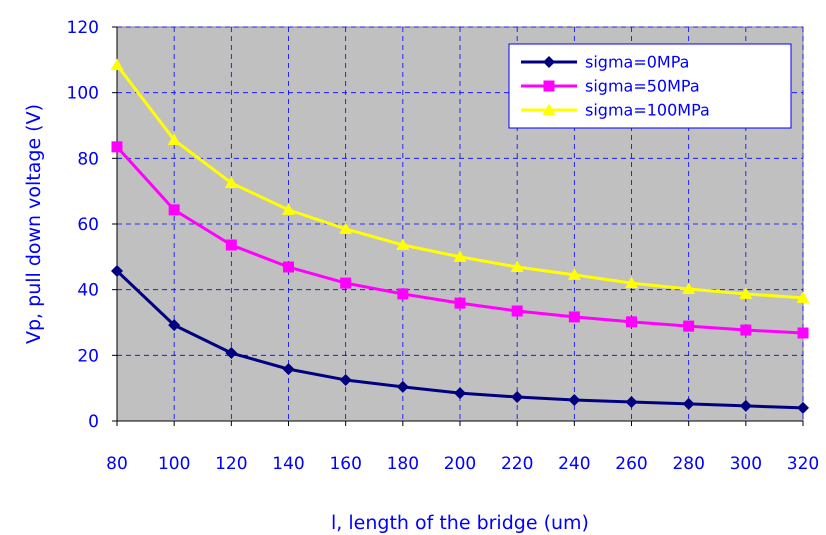 The image size is (826, 535). I want to click on x-tick-label: 320, so click(803, 464).